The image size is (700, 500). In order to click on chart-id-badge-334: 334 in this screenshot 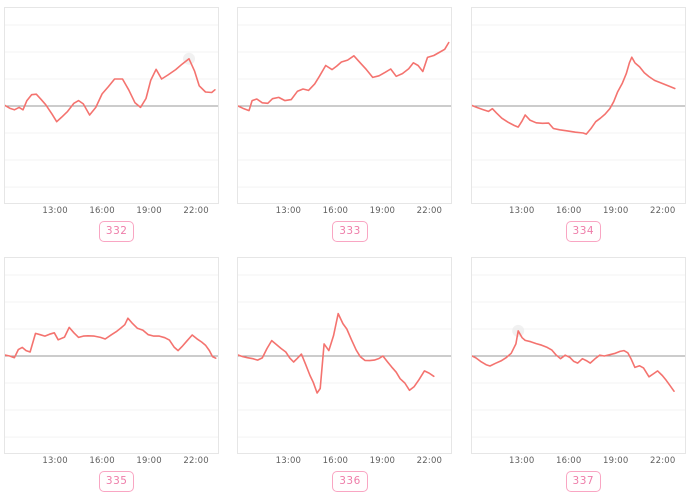, I will do `click(583, 231)`.